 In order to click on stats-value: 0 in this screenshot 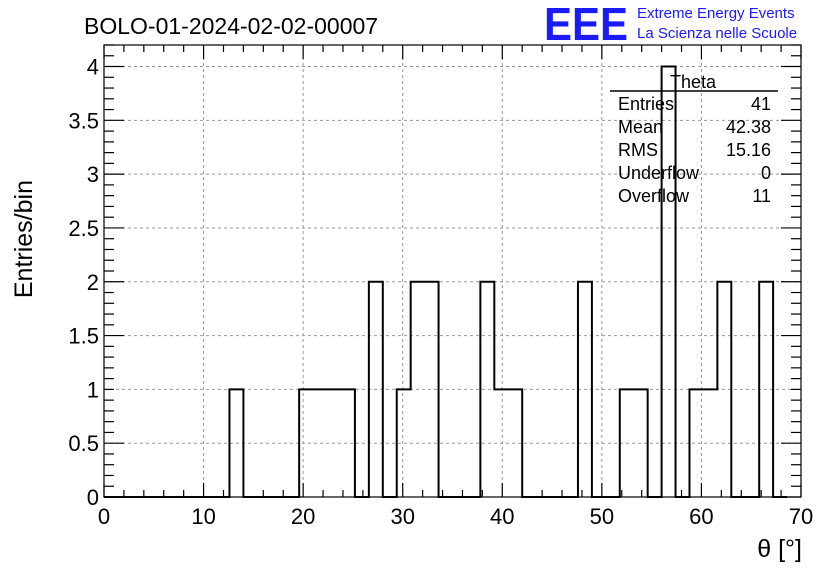, I will do `click(766, 173)`.